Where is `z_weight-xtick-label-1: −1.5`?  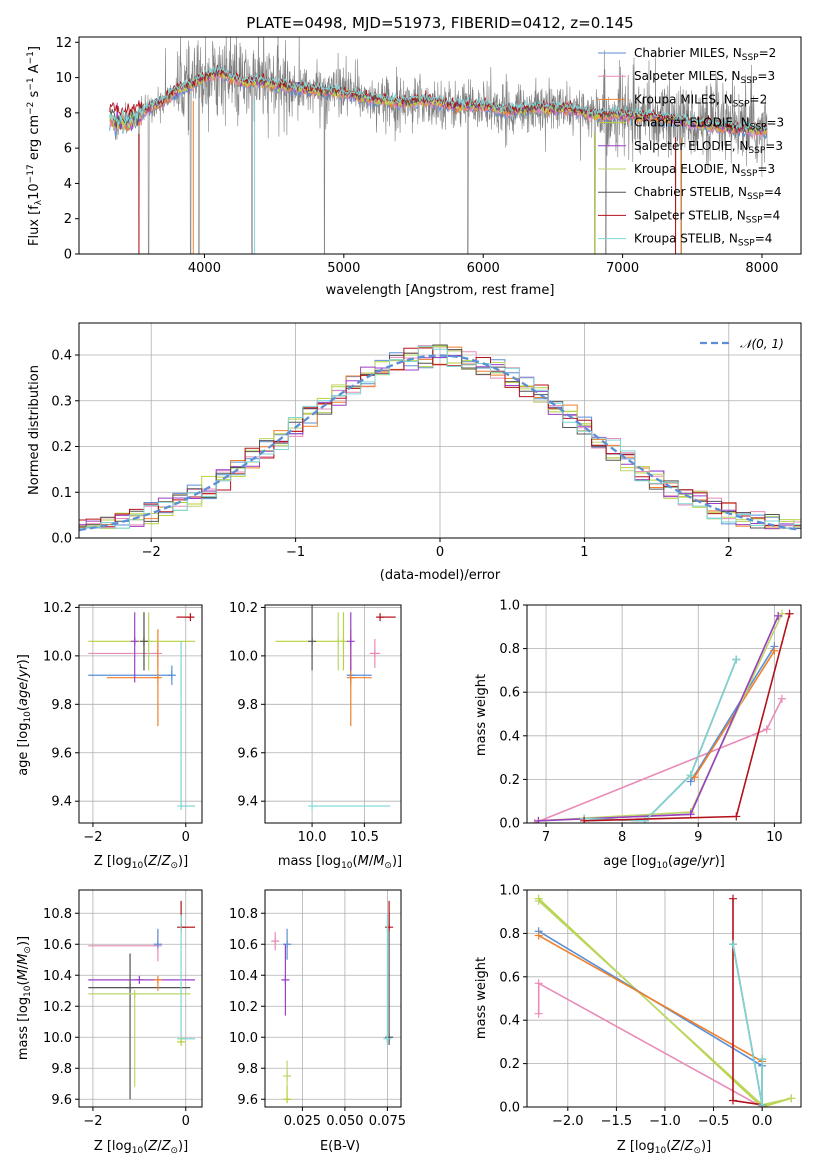 z_weight-xtick-label-1: −1.5 is located at coordinates (617, 1121).